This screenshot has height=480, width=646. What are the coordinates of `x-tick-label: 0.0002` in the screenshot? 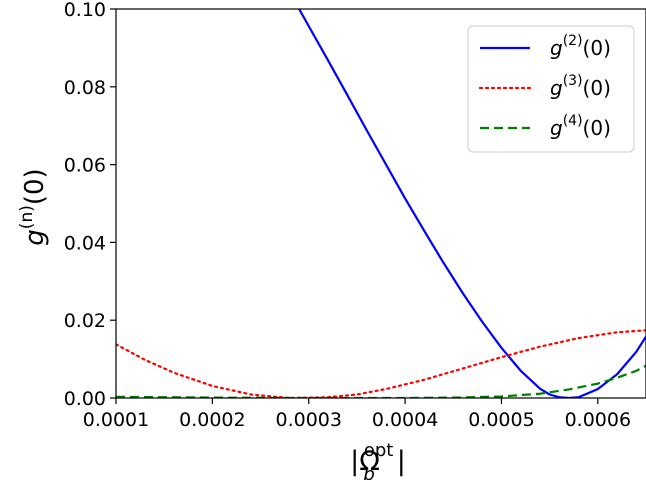 It's located at (212, 420).